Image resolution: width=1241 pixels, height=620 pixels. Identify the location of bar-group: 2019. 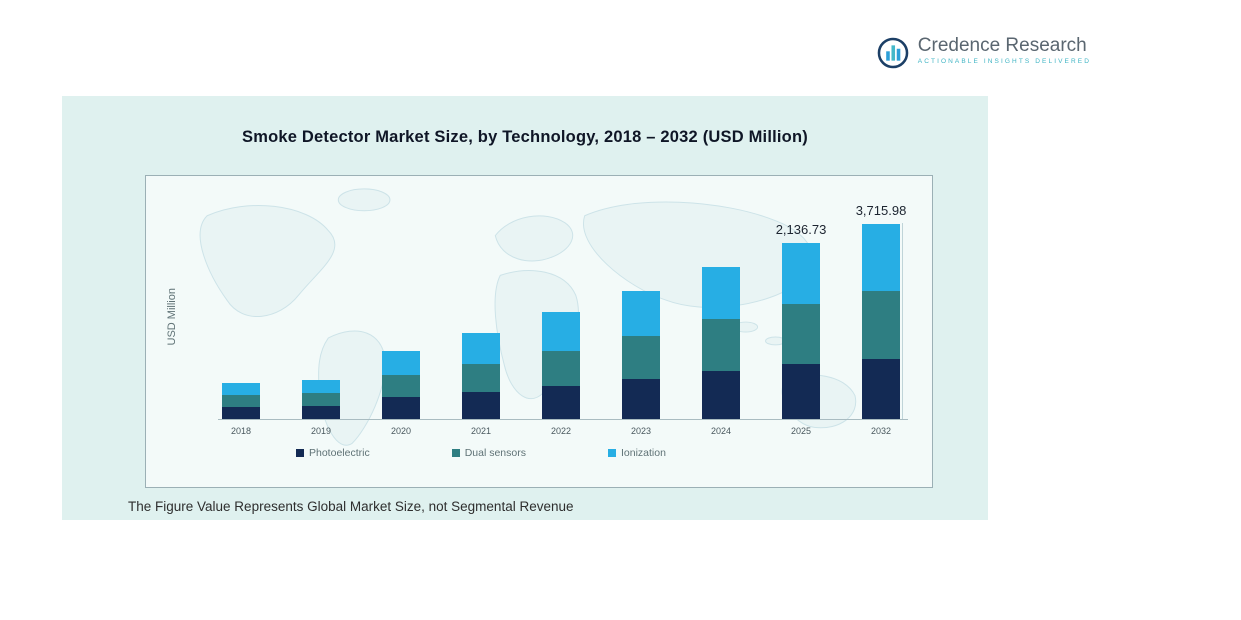
(321, 408).